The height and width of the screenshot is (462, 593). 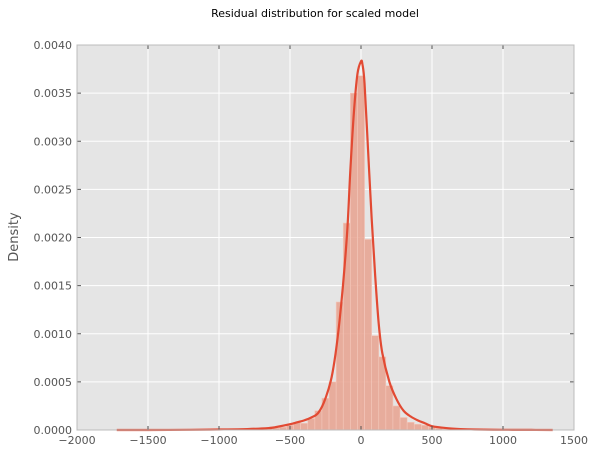 What do you see at coordinates (574, 440) in the screenshot?
I see `x-tick-label: 1500` at bounding box center [574, 440].